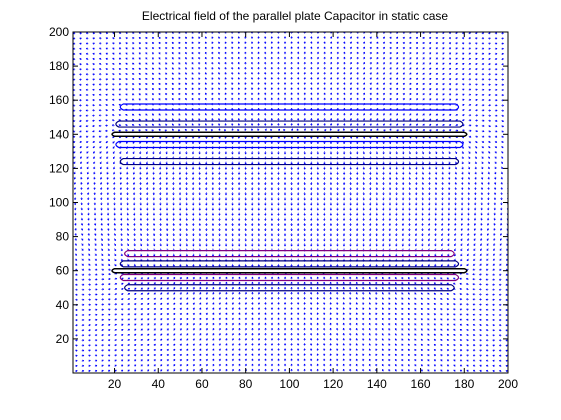  Describe the element at coordinates (246, 384) in the screenshot. I see `x-tick-label: 80` at that location.